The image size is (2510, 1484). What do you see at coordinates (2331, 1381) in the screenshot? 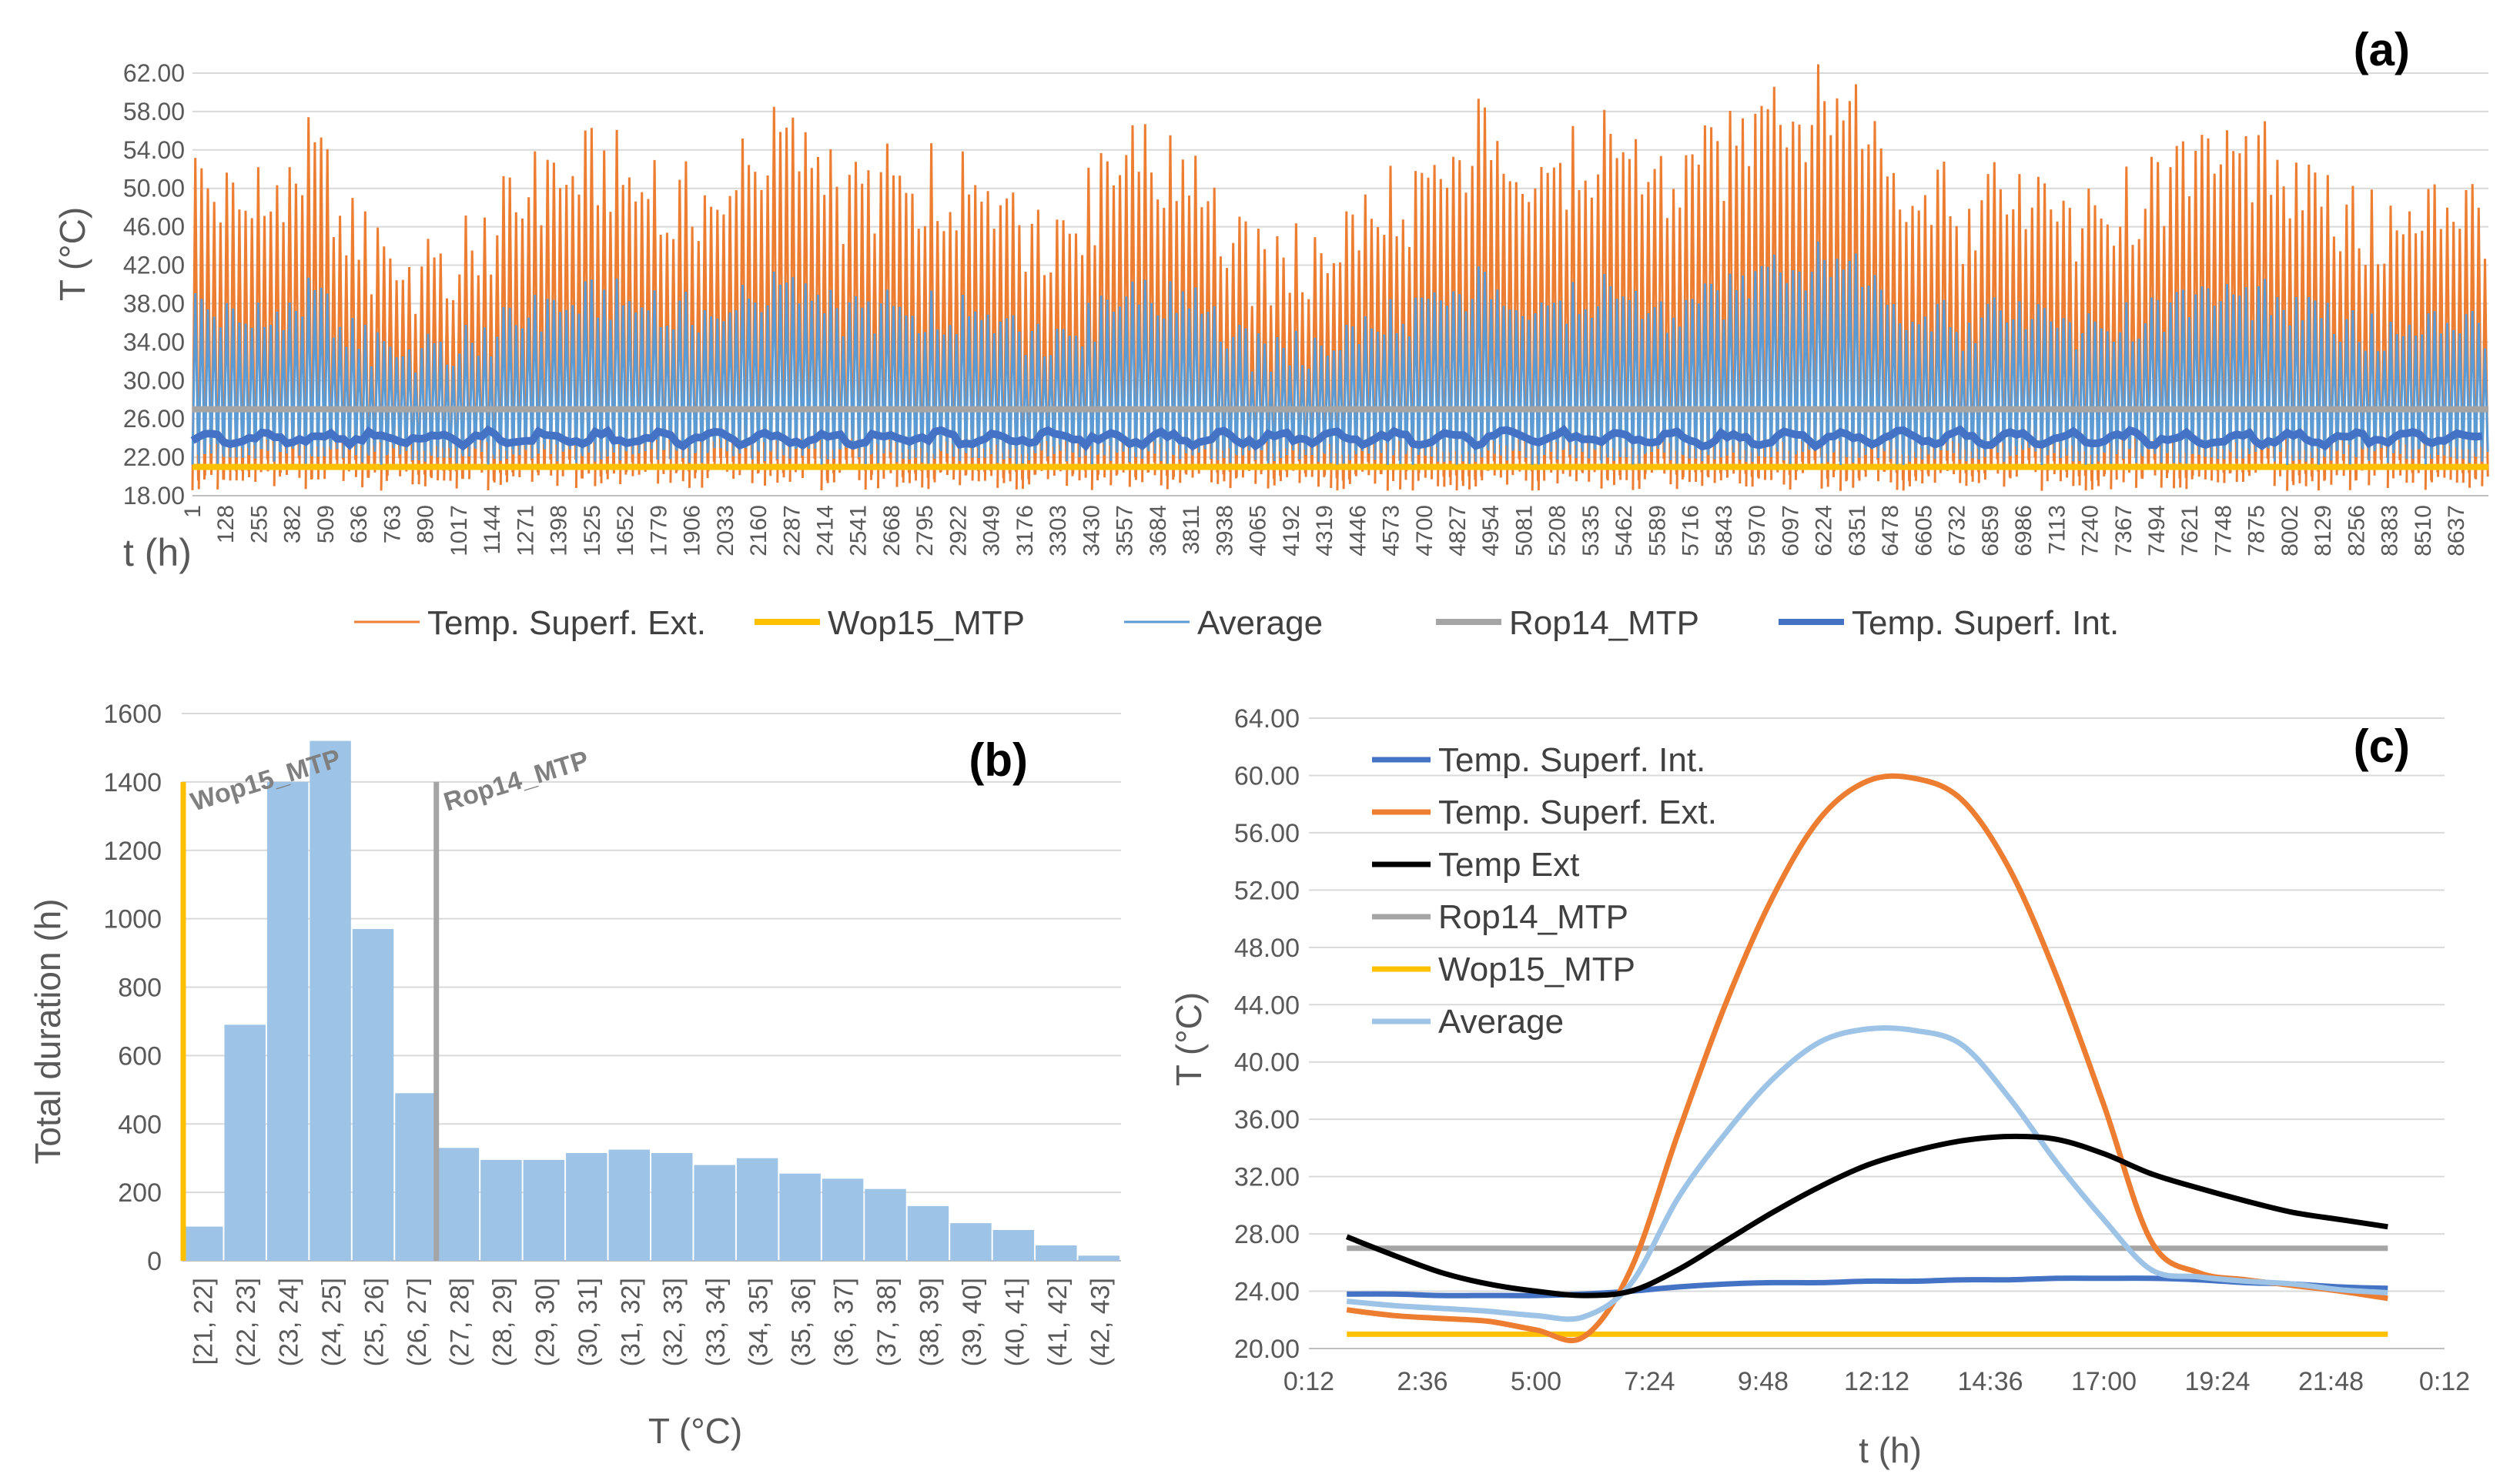
I see `x-tick-label-c: 21:48` at bounding box center [2331, 1381].